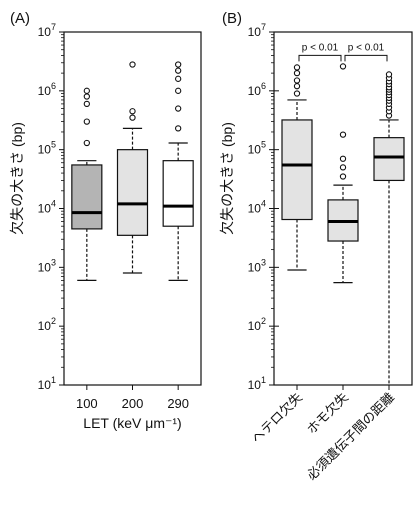  I want to click on panel-label: (A), so click(20, 18).